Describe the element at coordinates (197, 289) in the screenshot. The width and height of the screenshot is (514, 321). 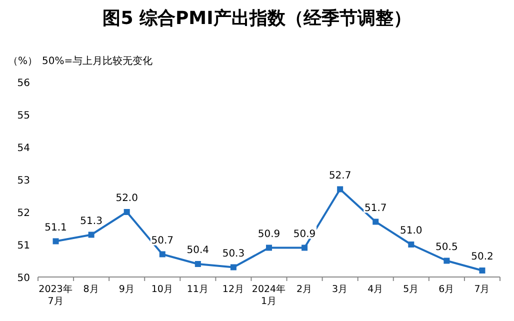
I see `x-tick-label: 11月` at that location.